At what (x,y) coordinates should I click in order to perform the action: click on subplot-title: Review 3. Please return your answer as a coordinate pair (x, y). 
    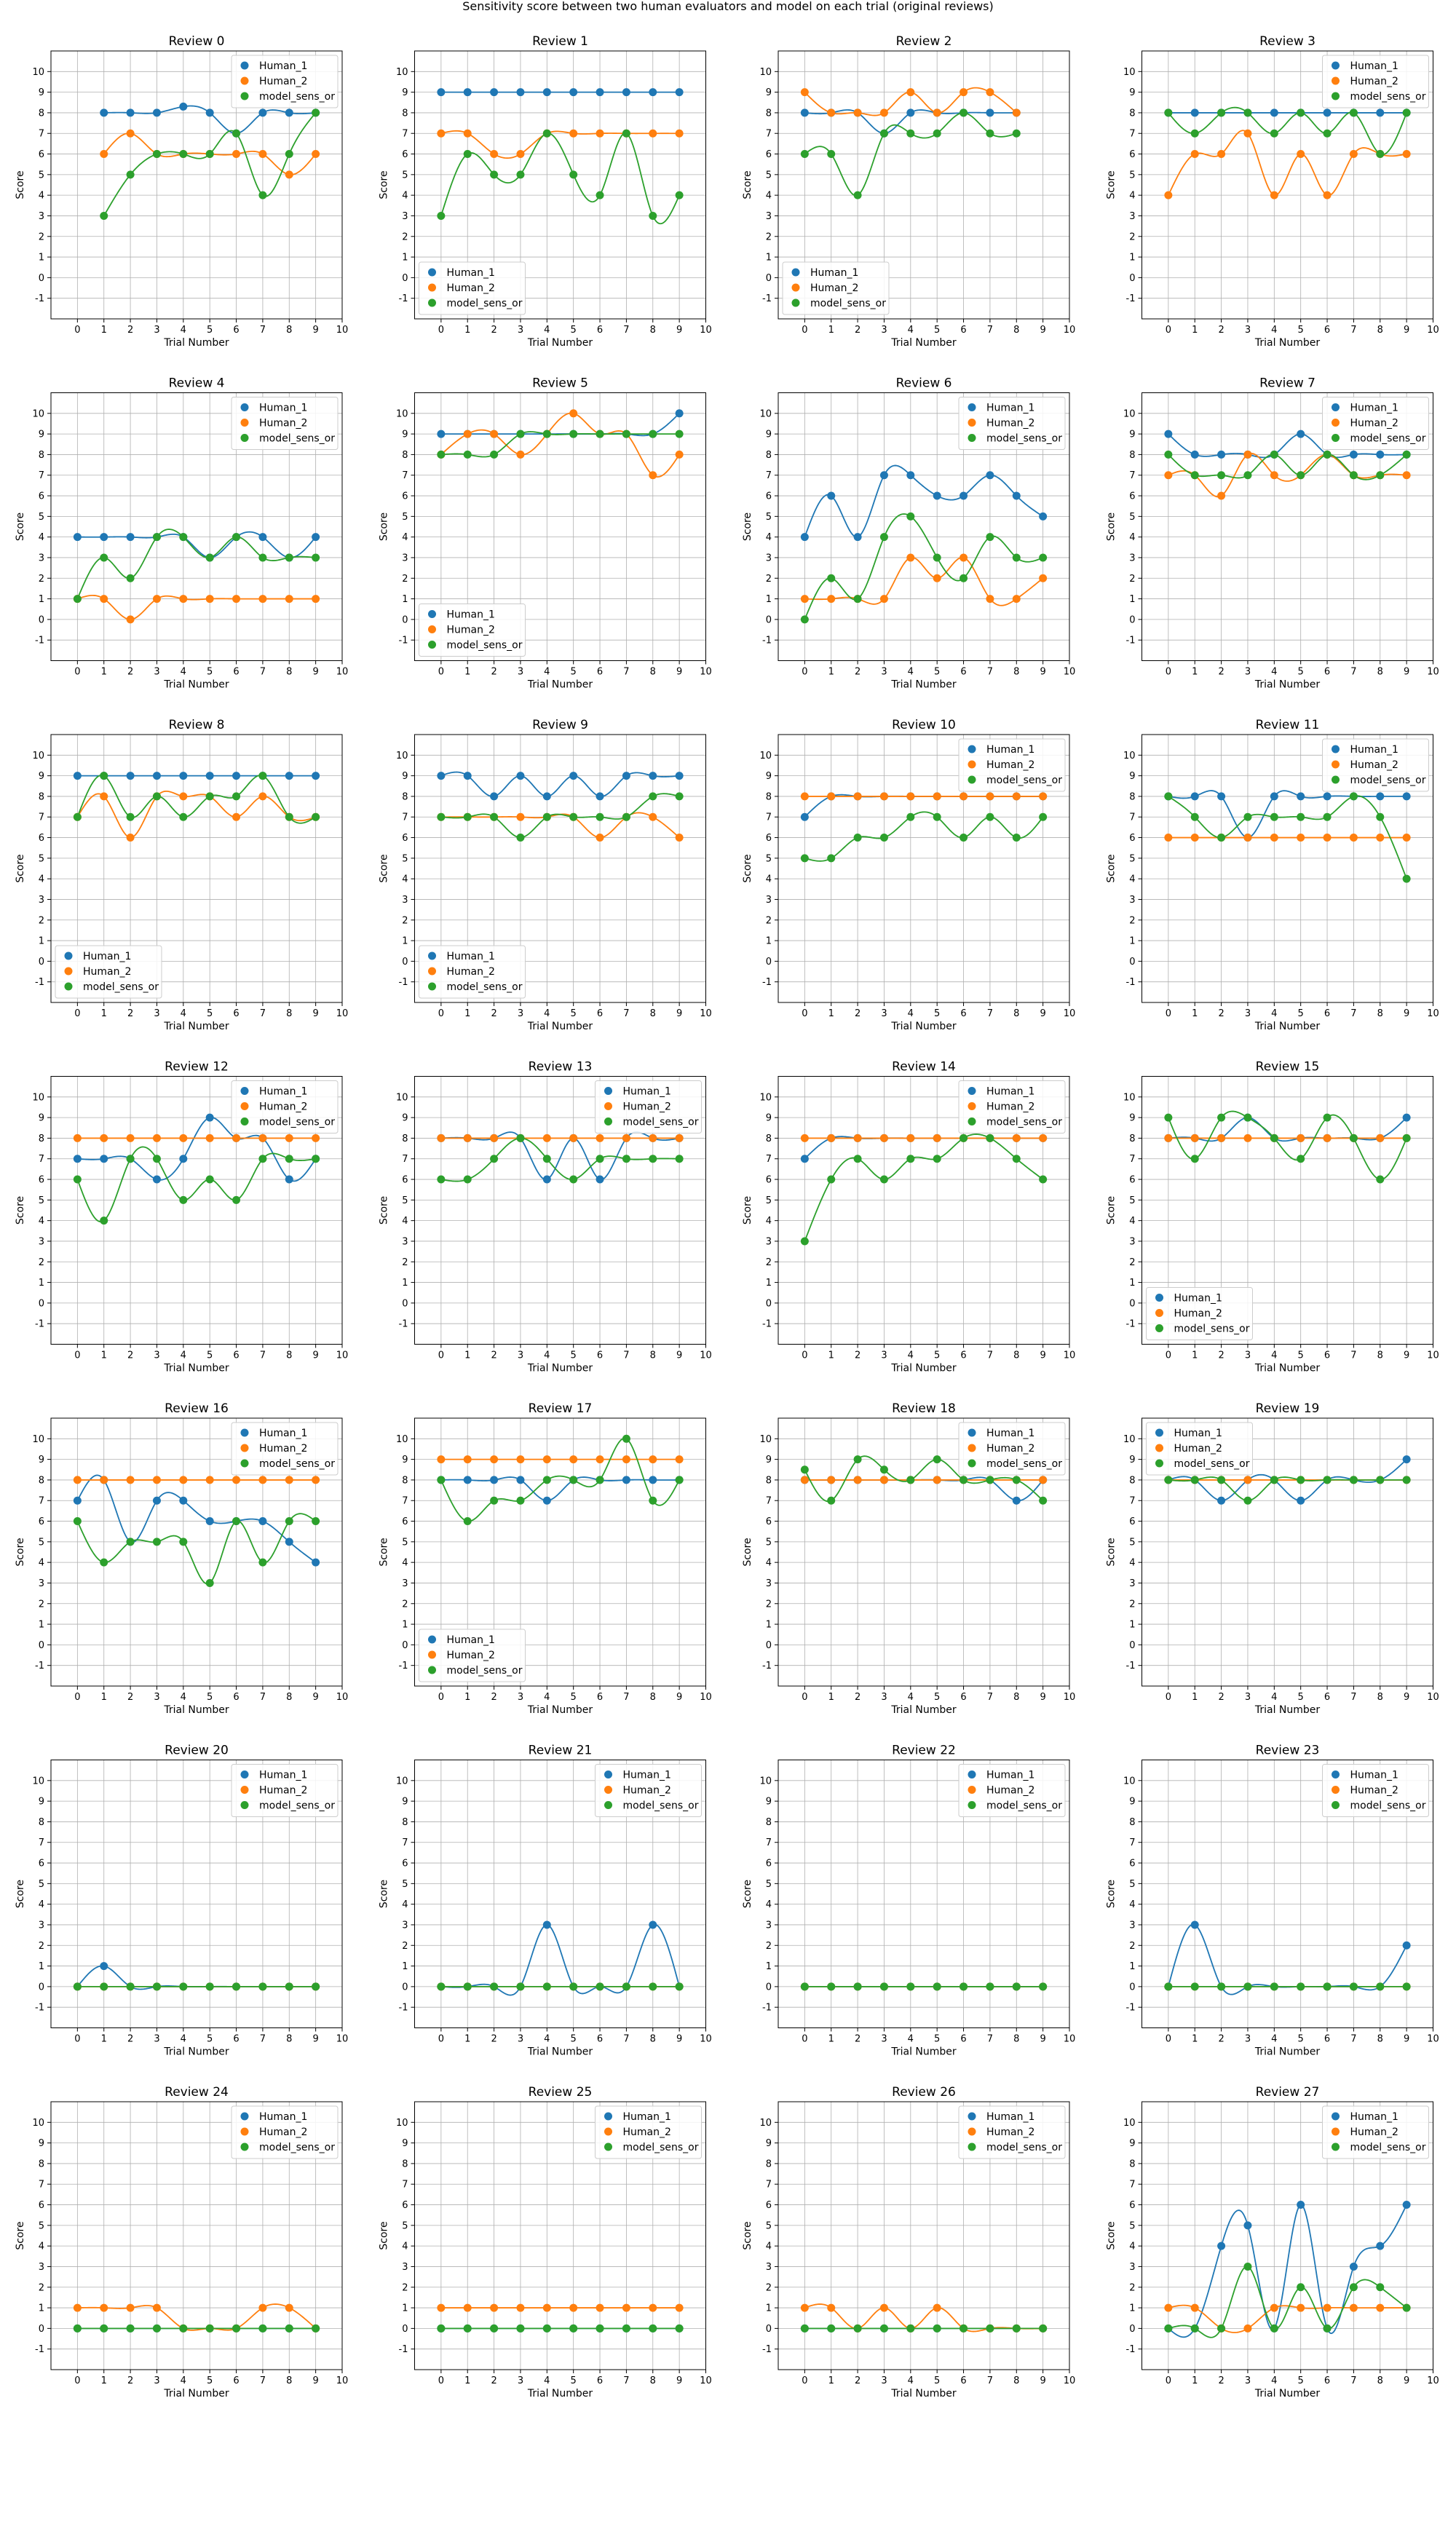
    Looking at the image, I should click on (1287, 41).